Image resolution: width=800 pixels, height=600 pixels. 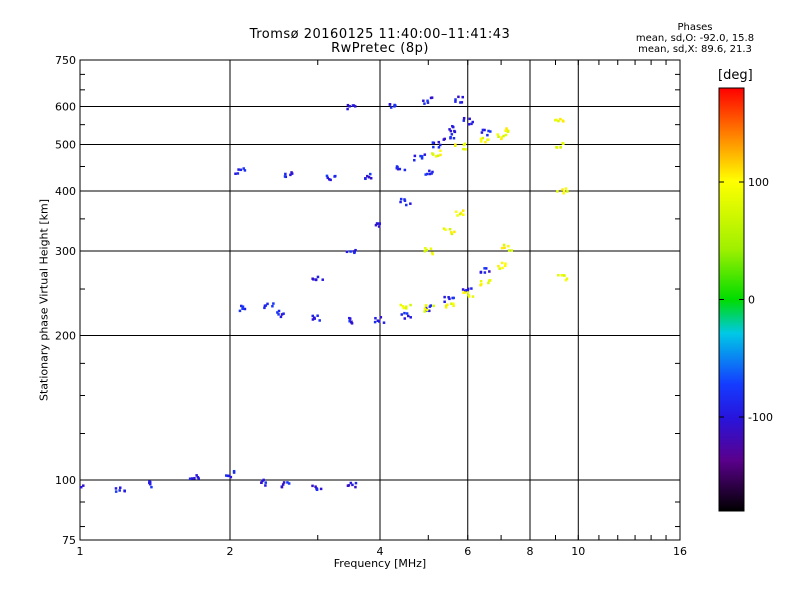 I want to click on y-tick-label: 200, so click(x=65, y=336).